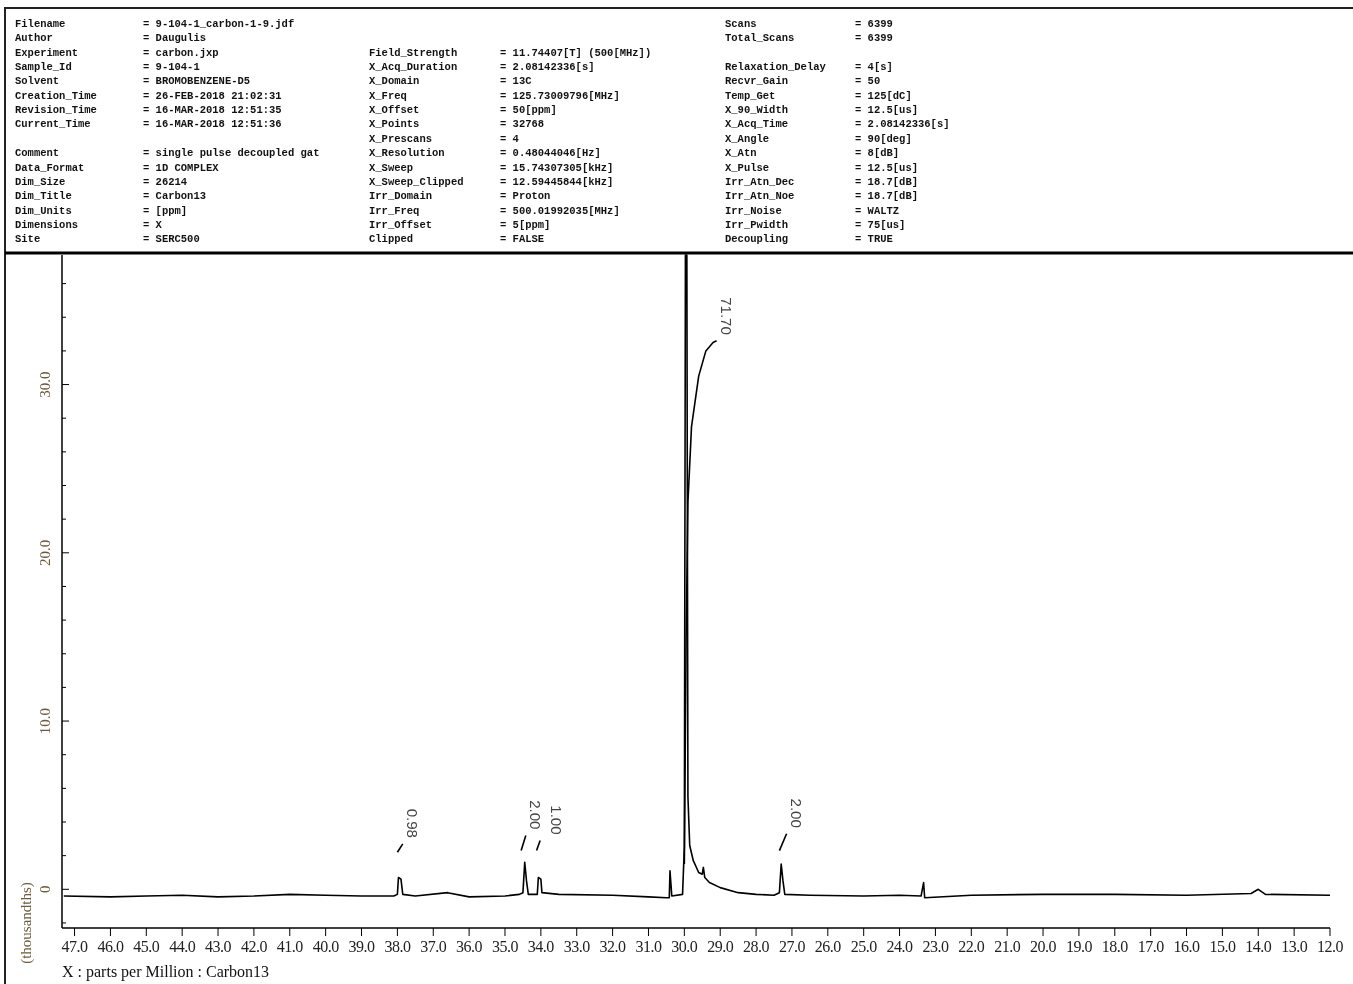 This screenshot has height=984, width=1353. What do you see at coordinates (809, 239) in the screenshot?
I see `text: Decoupling = TRUE` at bounding box center [809, 239].